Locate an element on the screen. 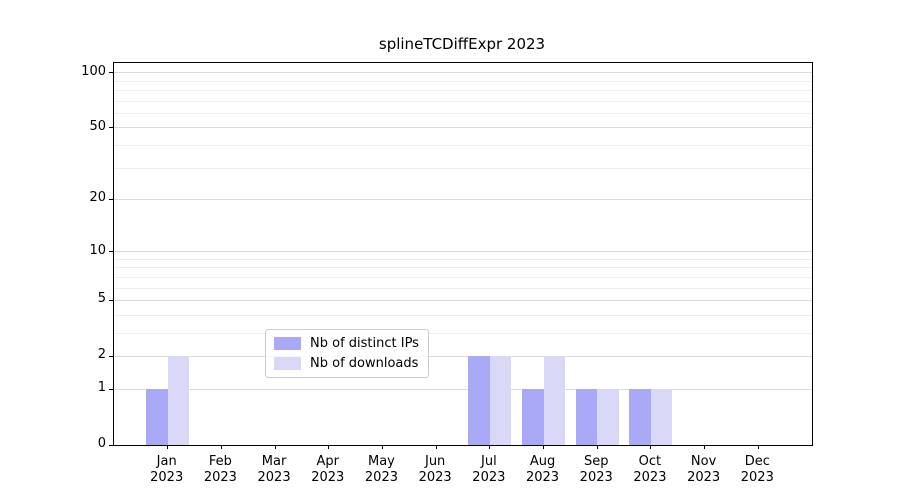 This screenshot has width=900, height=500. x-tick-label: Nov 2023 is located at coordinates (704, 469).